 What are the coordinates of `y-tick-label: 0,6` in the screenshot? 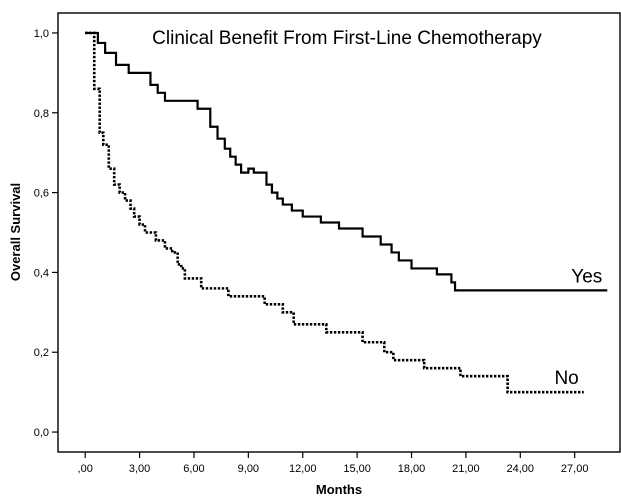 It's located at (41, 194).